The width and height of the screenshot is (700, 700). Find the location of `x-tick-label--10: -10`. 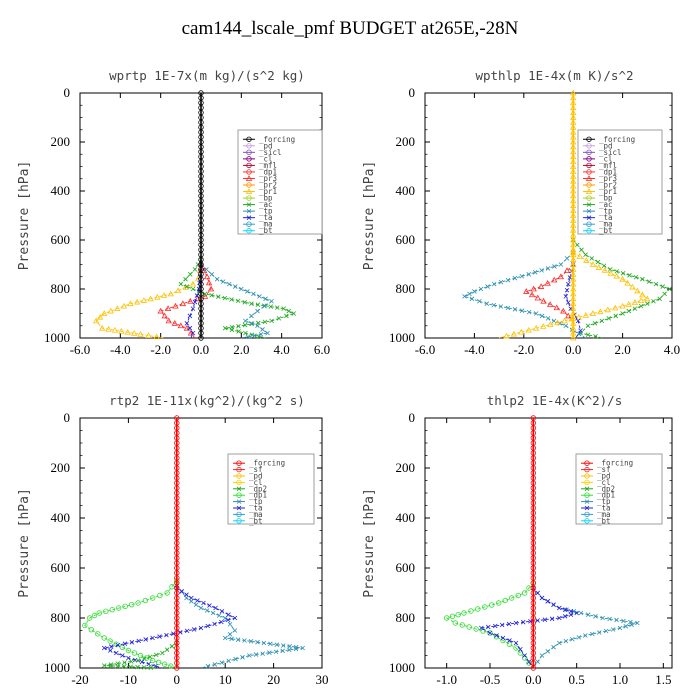

x-tick-label--10: -10 is located at coordinates (128, 679).